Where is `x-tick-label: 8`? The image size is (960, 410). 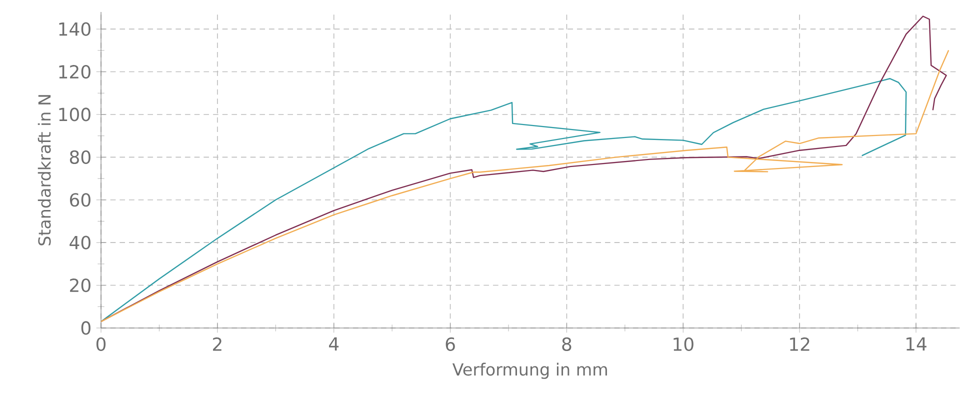 x-tick-label: 8 is located at coordinates (567, 344).